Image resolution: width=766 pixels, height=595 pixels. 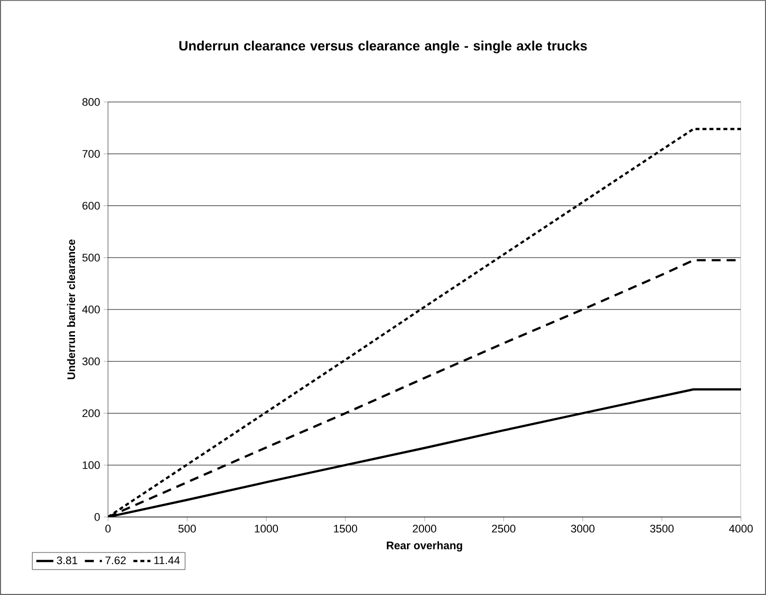 I want to click on legend-label: 3.81, so click(x=67, y=560).